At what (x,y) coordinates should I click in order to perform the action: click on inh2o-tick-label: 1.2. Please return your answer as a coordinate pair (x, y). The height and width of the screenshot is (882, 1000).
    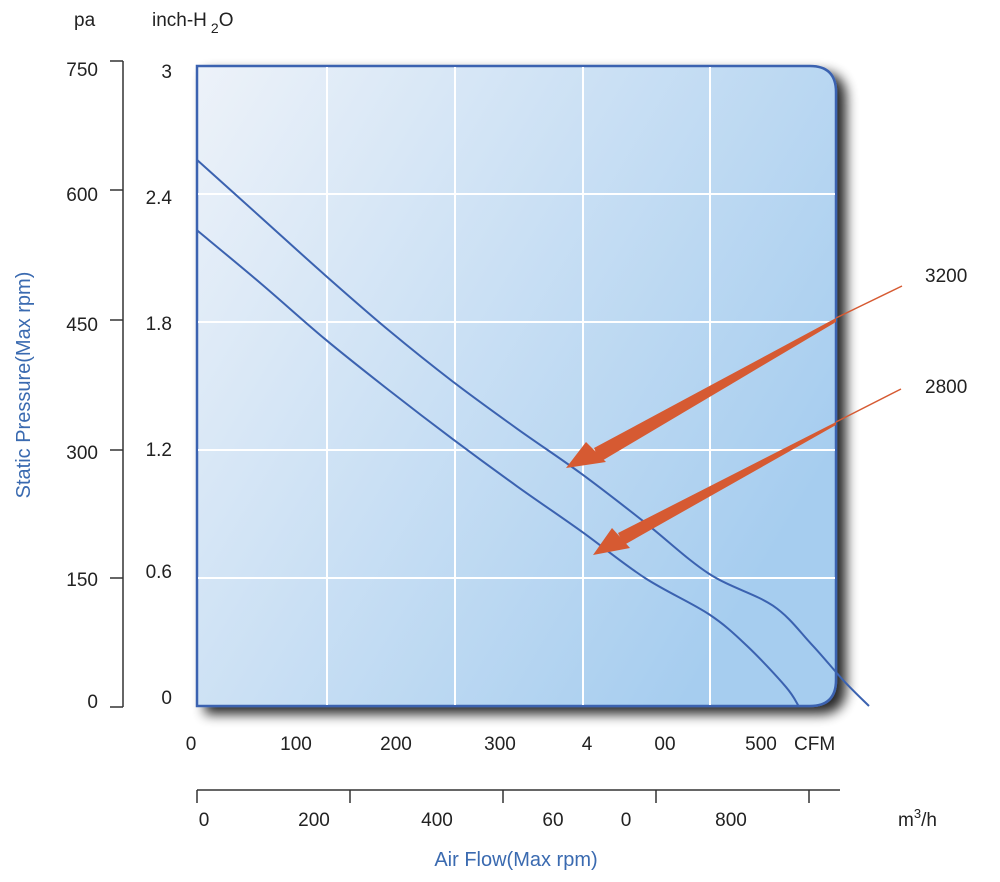
    Looking at the image, I should click on (159, 450).